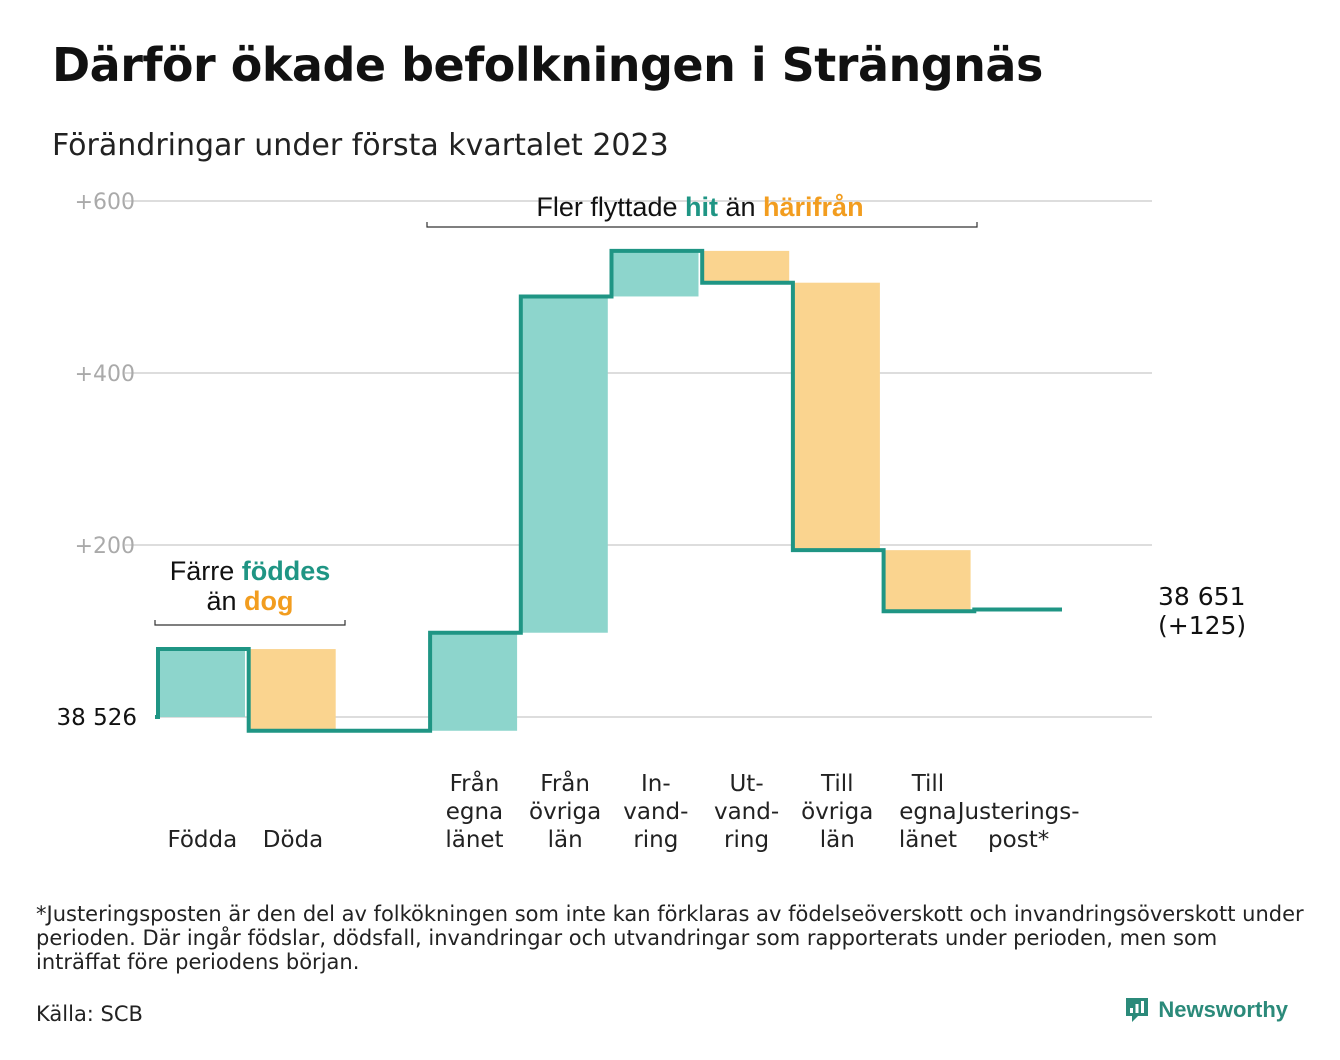 This screenshot has height=1060, width=1340. What do you see at coordinates (250, 571) in the screenshot?
I see `births-annotation-line1: Färre föddes` at bounding box center [250, 571].